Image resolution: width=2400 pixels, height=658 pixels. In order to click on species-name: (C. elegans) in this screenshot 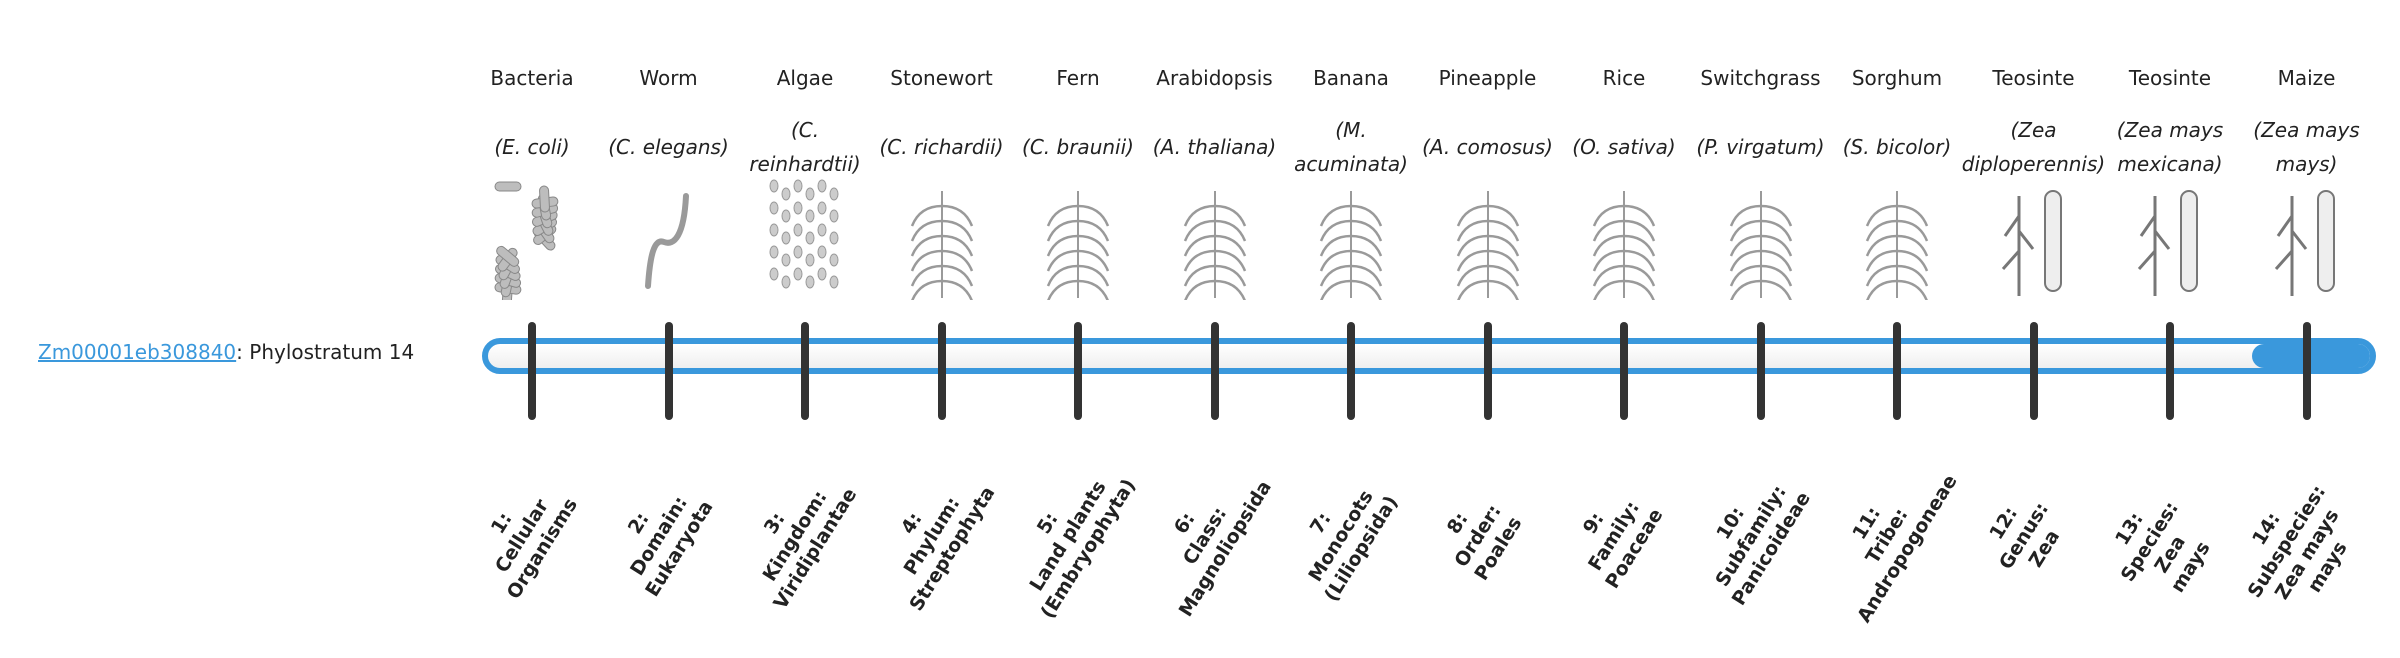, I will do `click(668, 147)`.